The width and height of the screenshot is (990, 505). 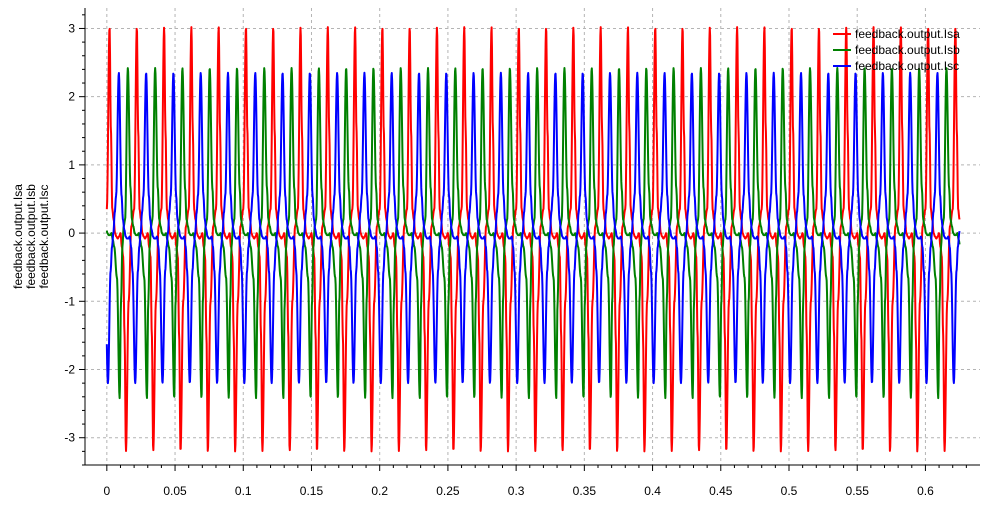 What do you see at coordinates (312, 491) in the screenshot?
I see `x-tick-label: 0.15` at bounding box center [312, 491].